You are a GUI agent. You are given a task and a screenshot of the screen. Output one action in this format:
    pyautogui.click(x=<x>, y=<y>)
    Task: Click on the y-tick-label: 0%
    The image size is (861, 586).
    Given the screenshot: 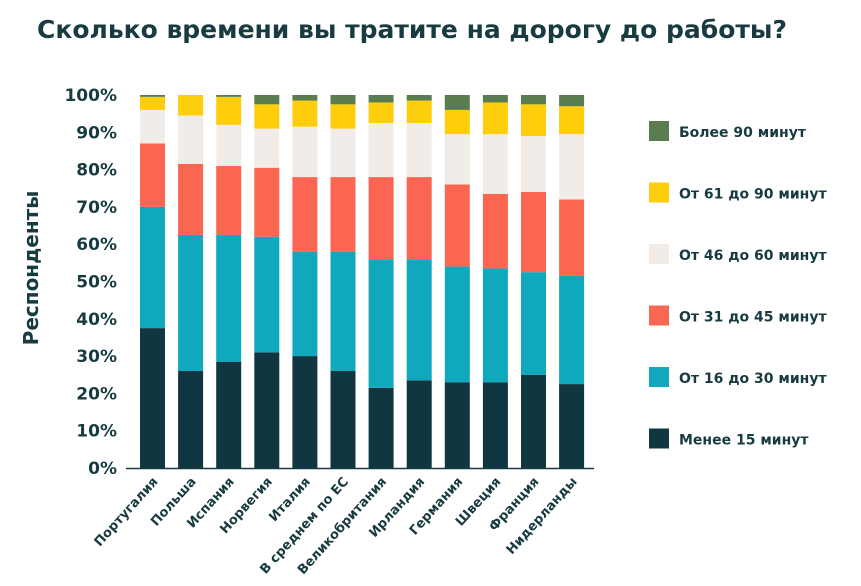 What is the action you would take?
    pyautogui.click(x=102, y=469)
    